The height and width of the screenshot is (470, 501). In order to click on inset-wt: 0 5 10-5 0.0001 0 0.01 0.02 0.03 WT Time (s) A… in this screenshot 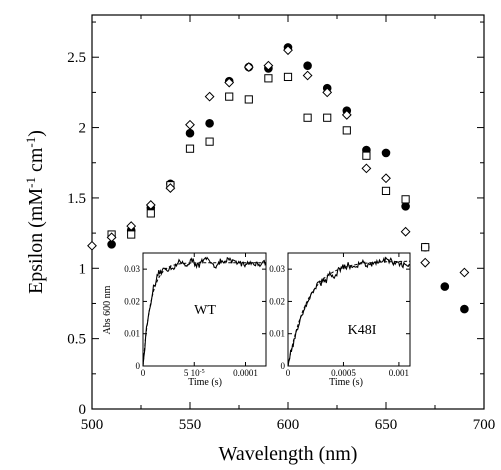, I will do `click(184, 320)`.